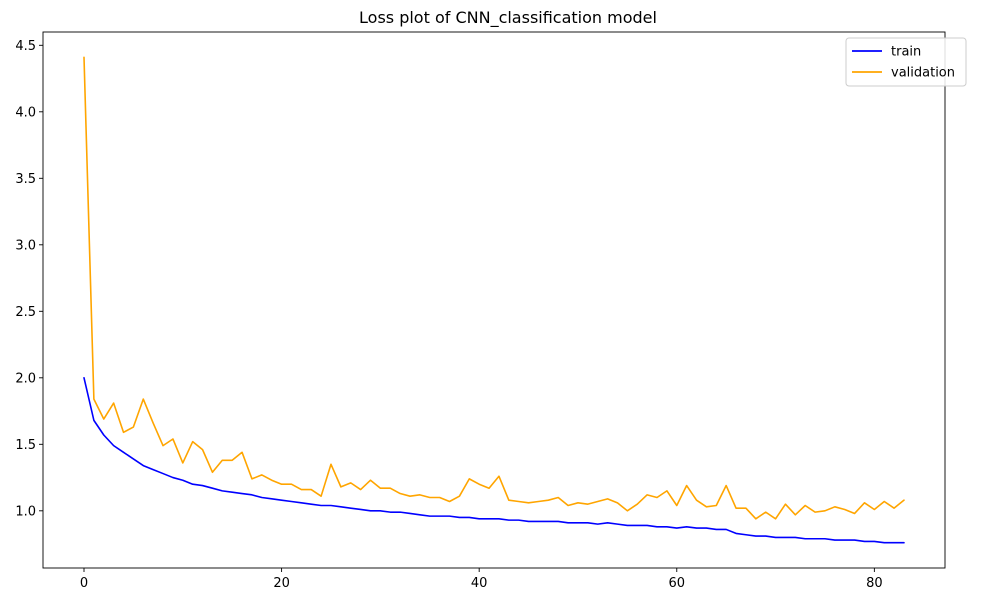  I want to click on x-tick-label: 40, so click(479, 583).